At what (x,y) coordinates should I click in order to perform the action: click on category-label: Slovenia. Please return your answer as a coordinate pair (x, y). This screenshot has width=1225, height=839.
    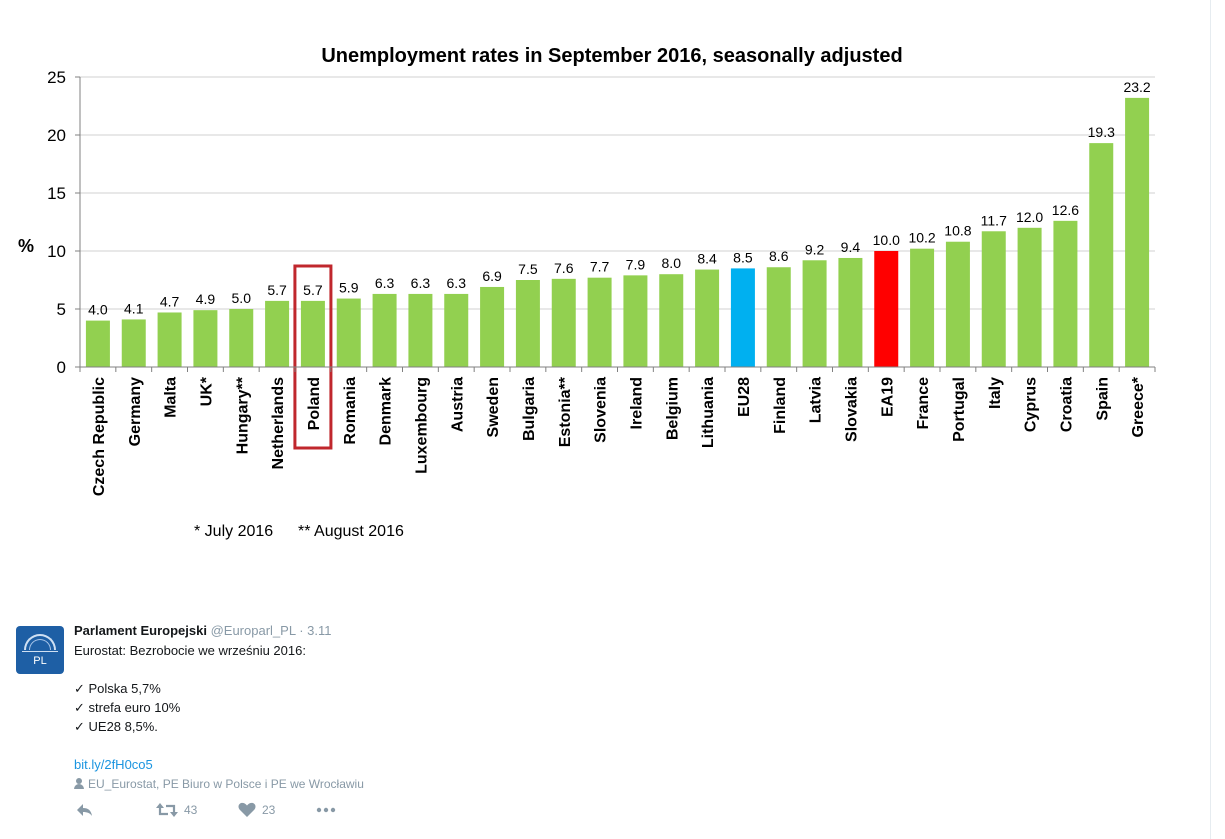
    Looking at the image, I should click on (601, 410).